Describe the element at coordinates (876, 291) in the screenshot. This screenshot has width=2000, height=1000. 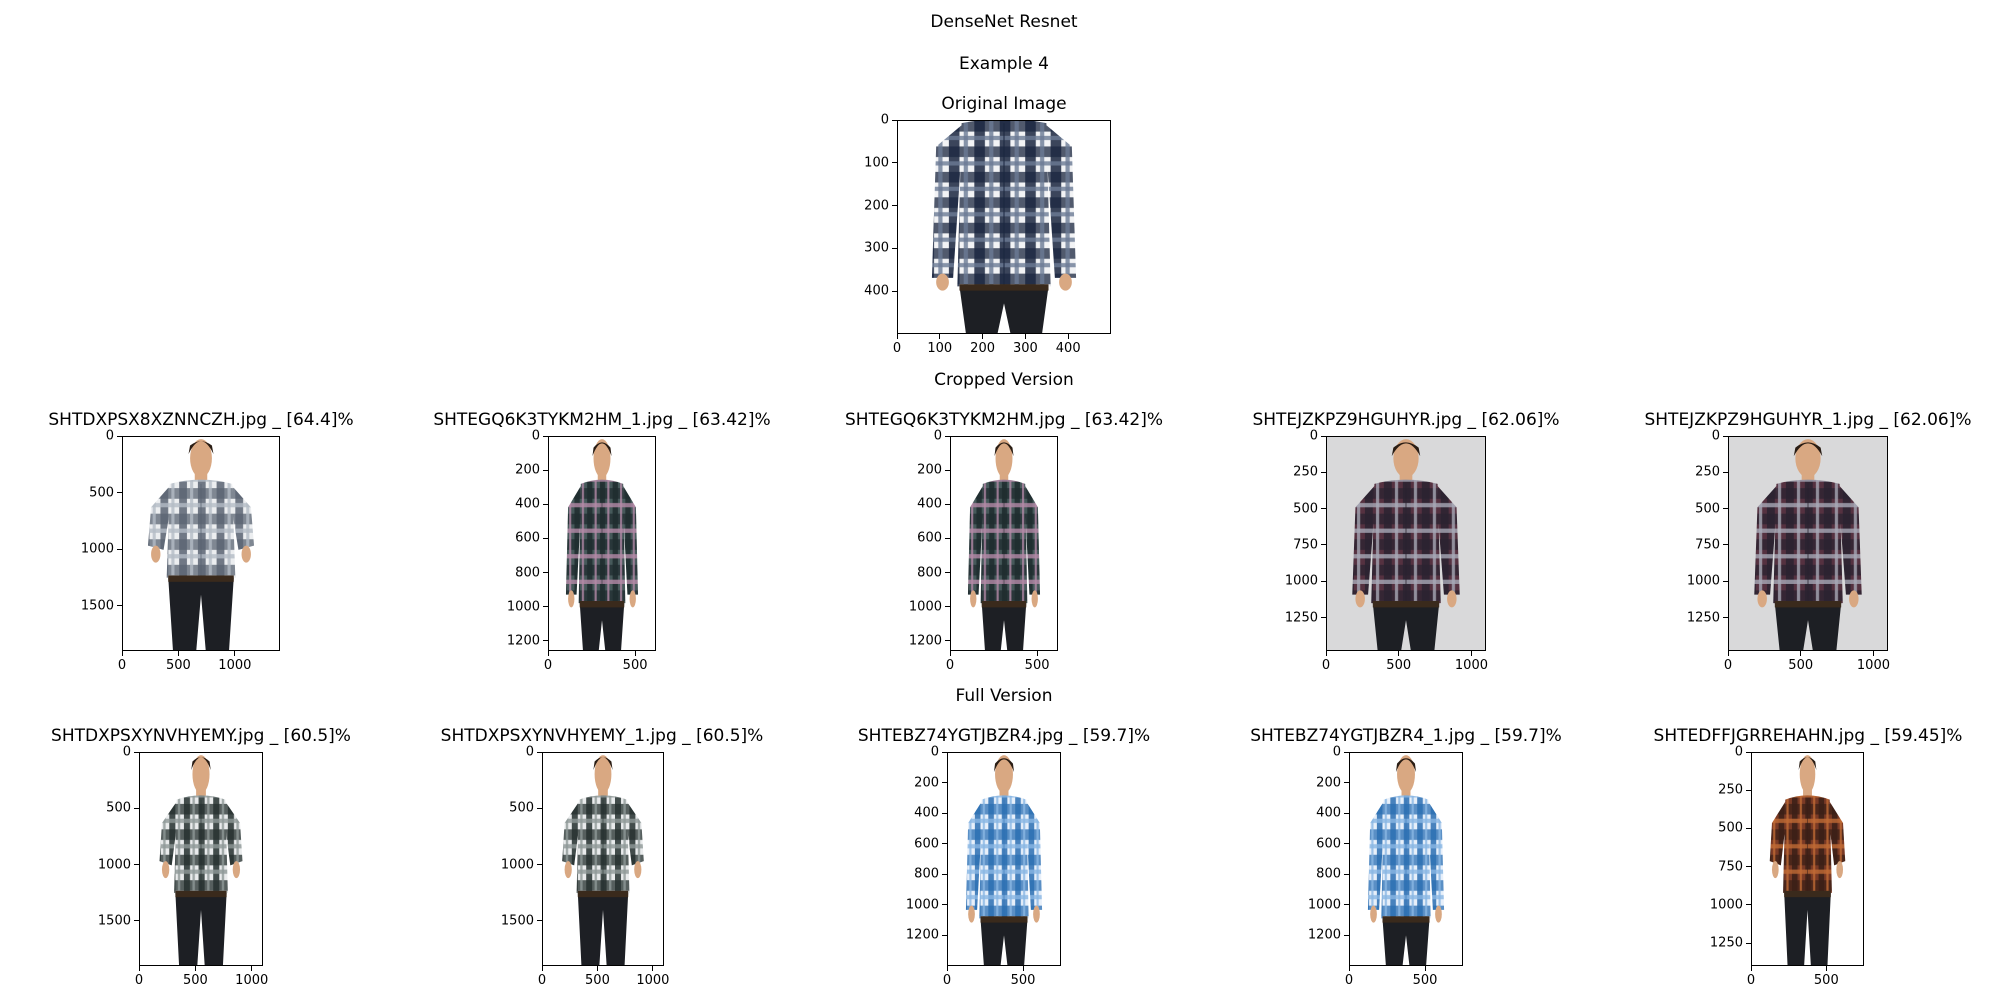
I see `y-tick-label: 400` at that location.